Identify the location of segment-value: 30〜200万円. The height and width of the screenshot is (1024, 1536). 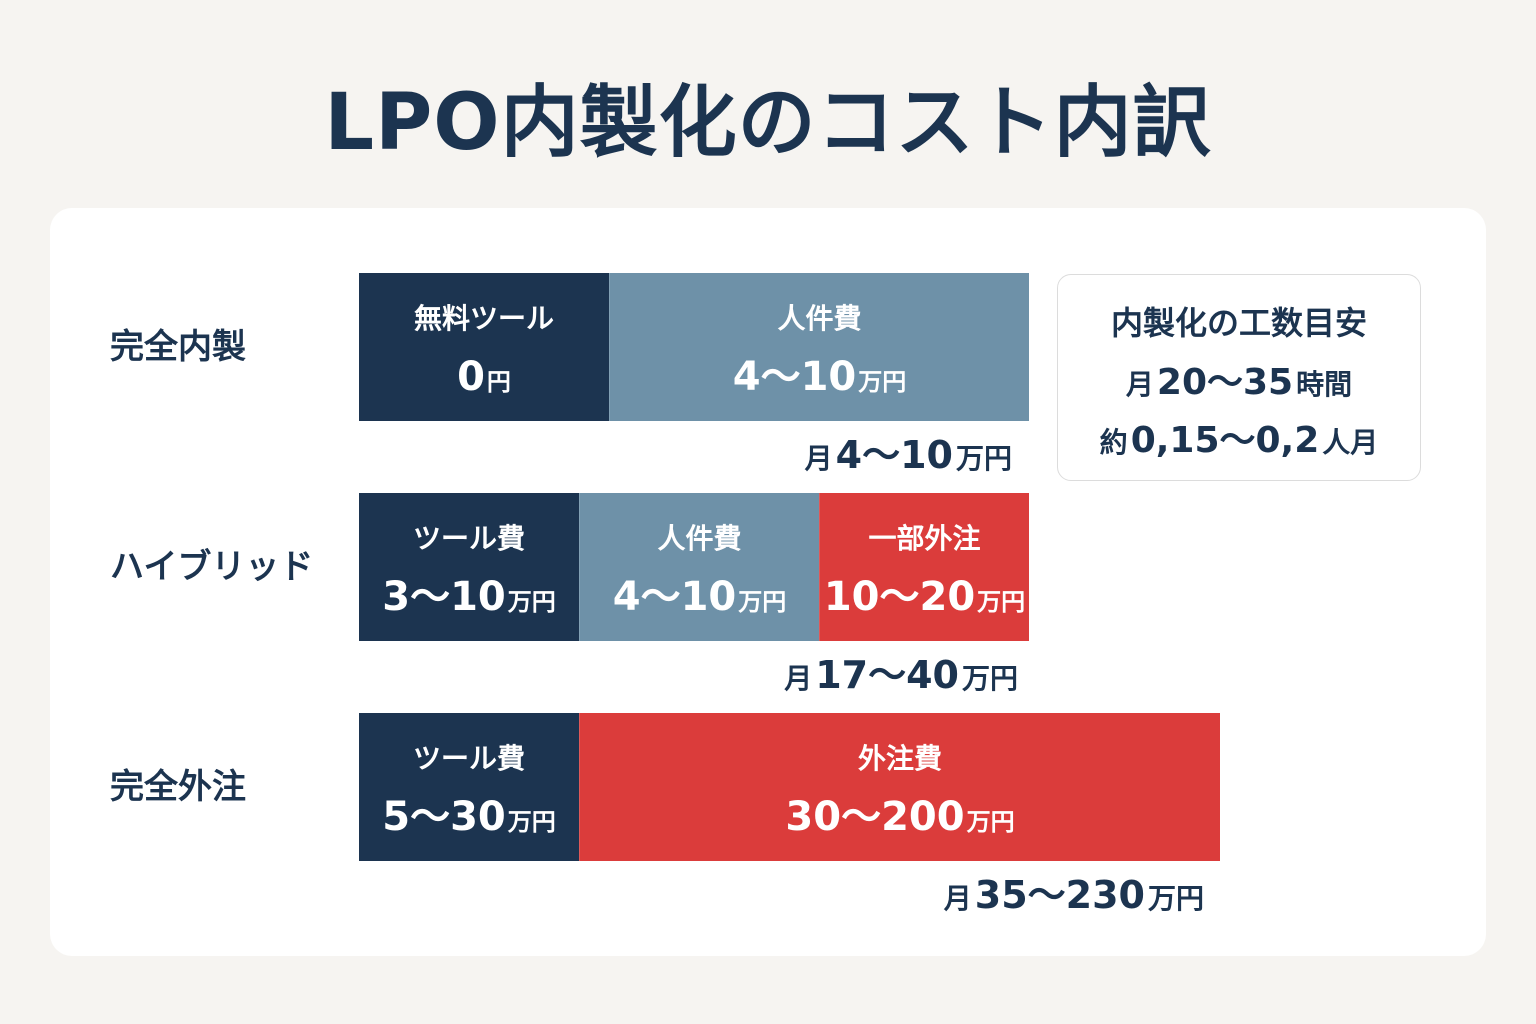
(900, 819).